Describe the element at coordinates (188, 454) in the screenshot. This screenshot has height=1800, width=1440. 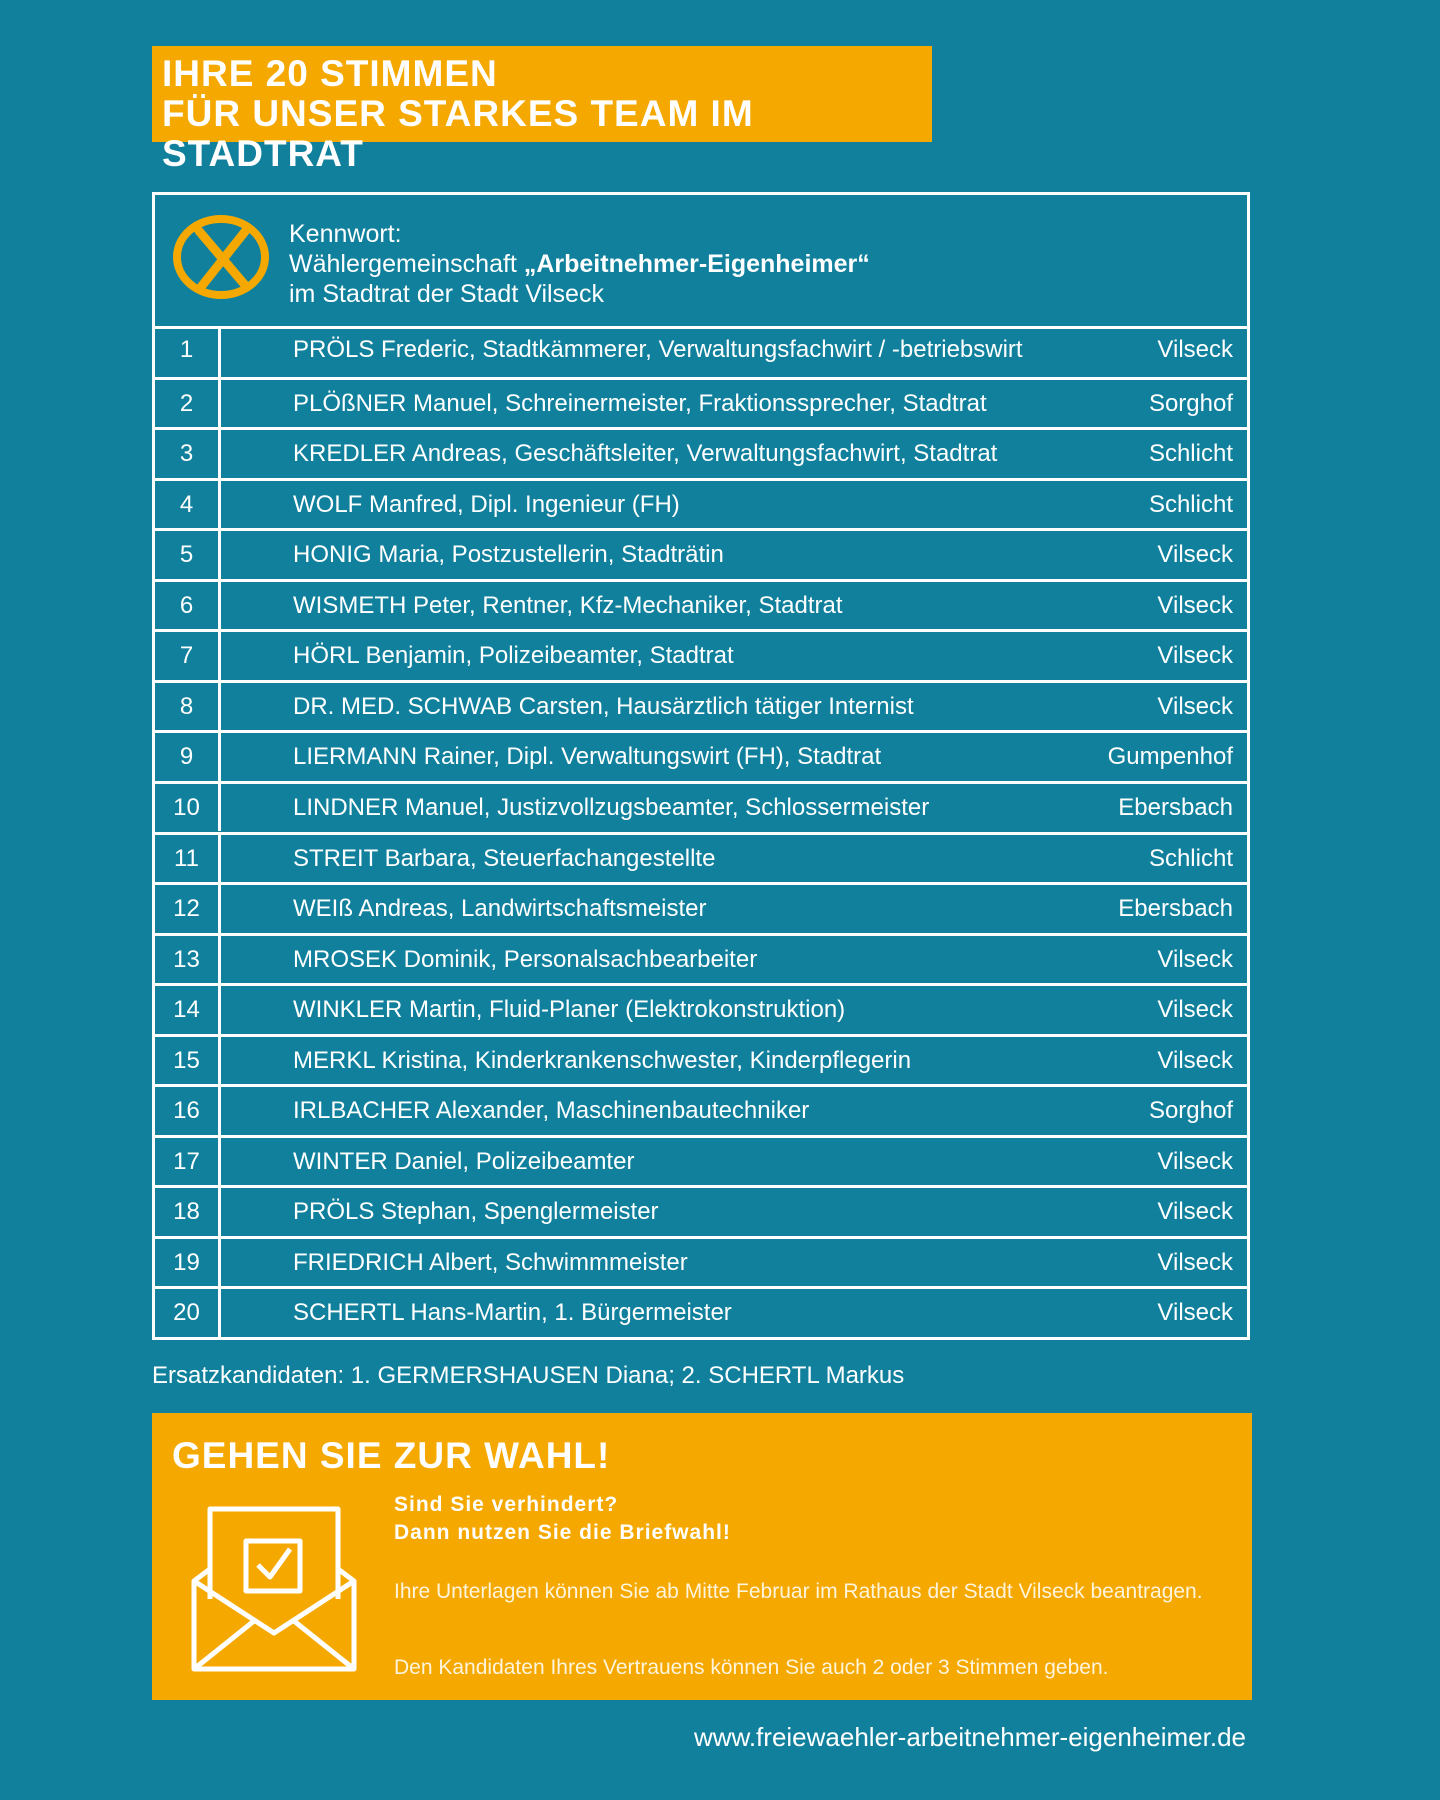
I see `row-number: 3` at that location.